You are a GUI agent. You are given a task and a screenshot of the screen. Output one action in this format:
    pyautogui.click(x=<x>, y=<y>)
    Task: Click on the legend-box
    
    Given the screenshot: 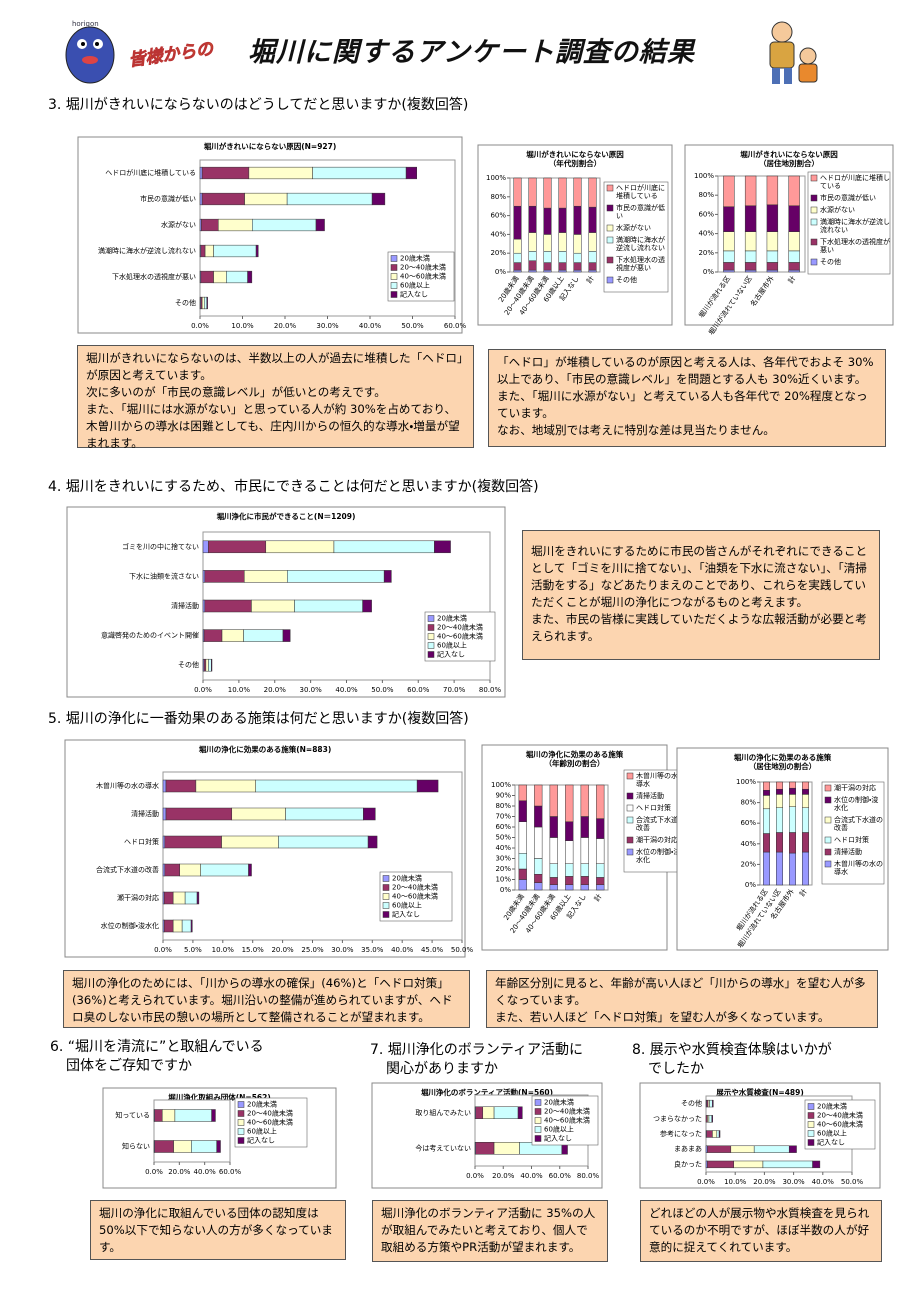 What is the action you would take?
    pyautogui.click(x=849, y=223)
    